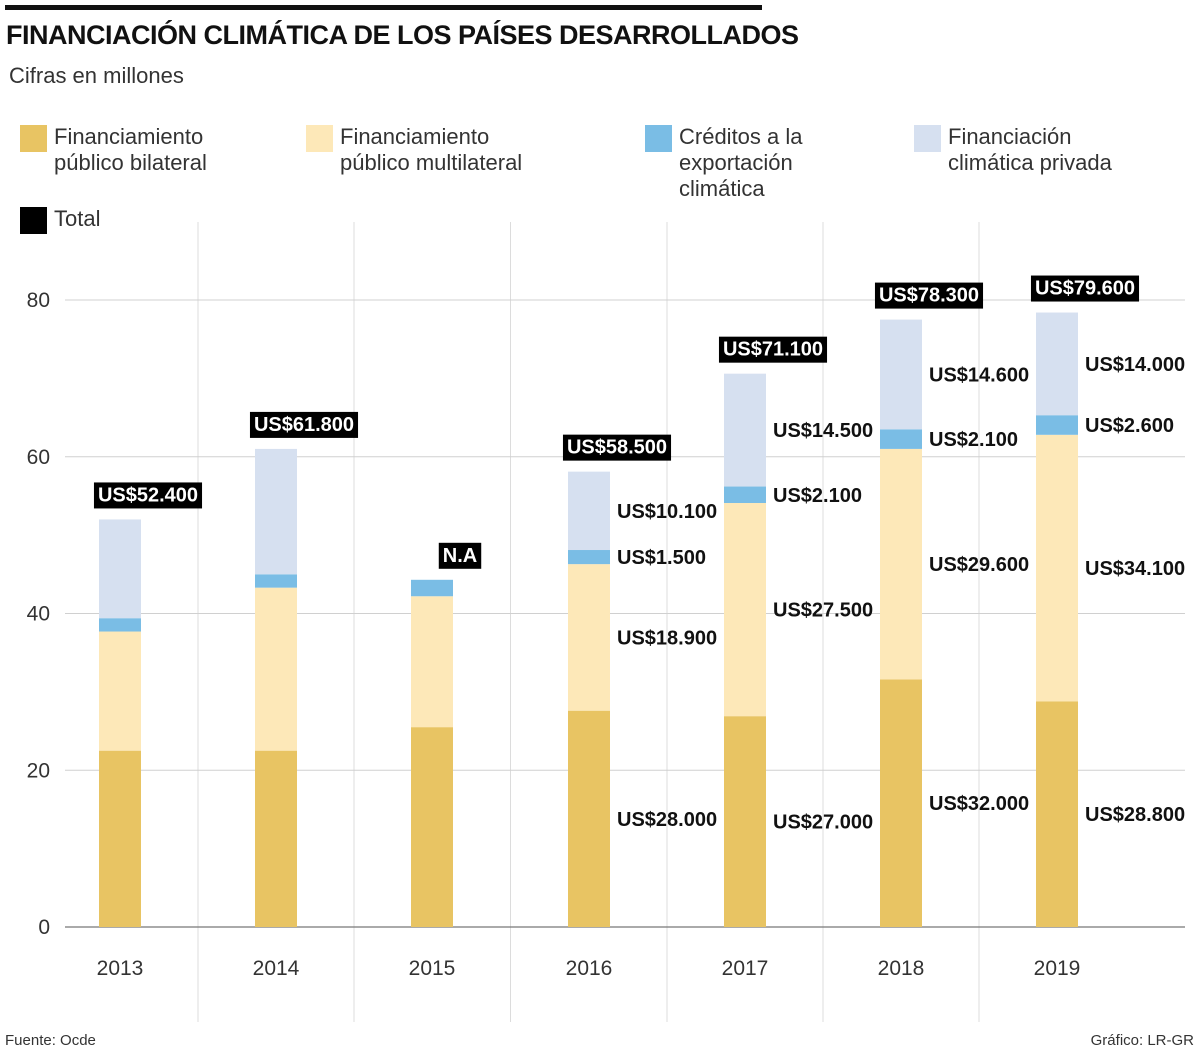 Image resolution: width=1200 pixels, height=1051 pixels. What do you see at coordinates (1030, 149) in the screenshot?
I see `legend-label: Financiación climática privada` at bounding box center [1030, 149].